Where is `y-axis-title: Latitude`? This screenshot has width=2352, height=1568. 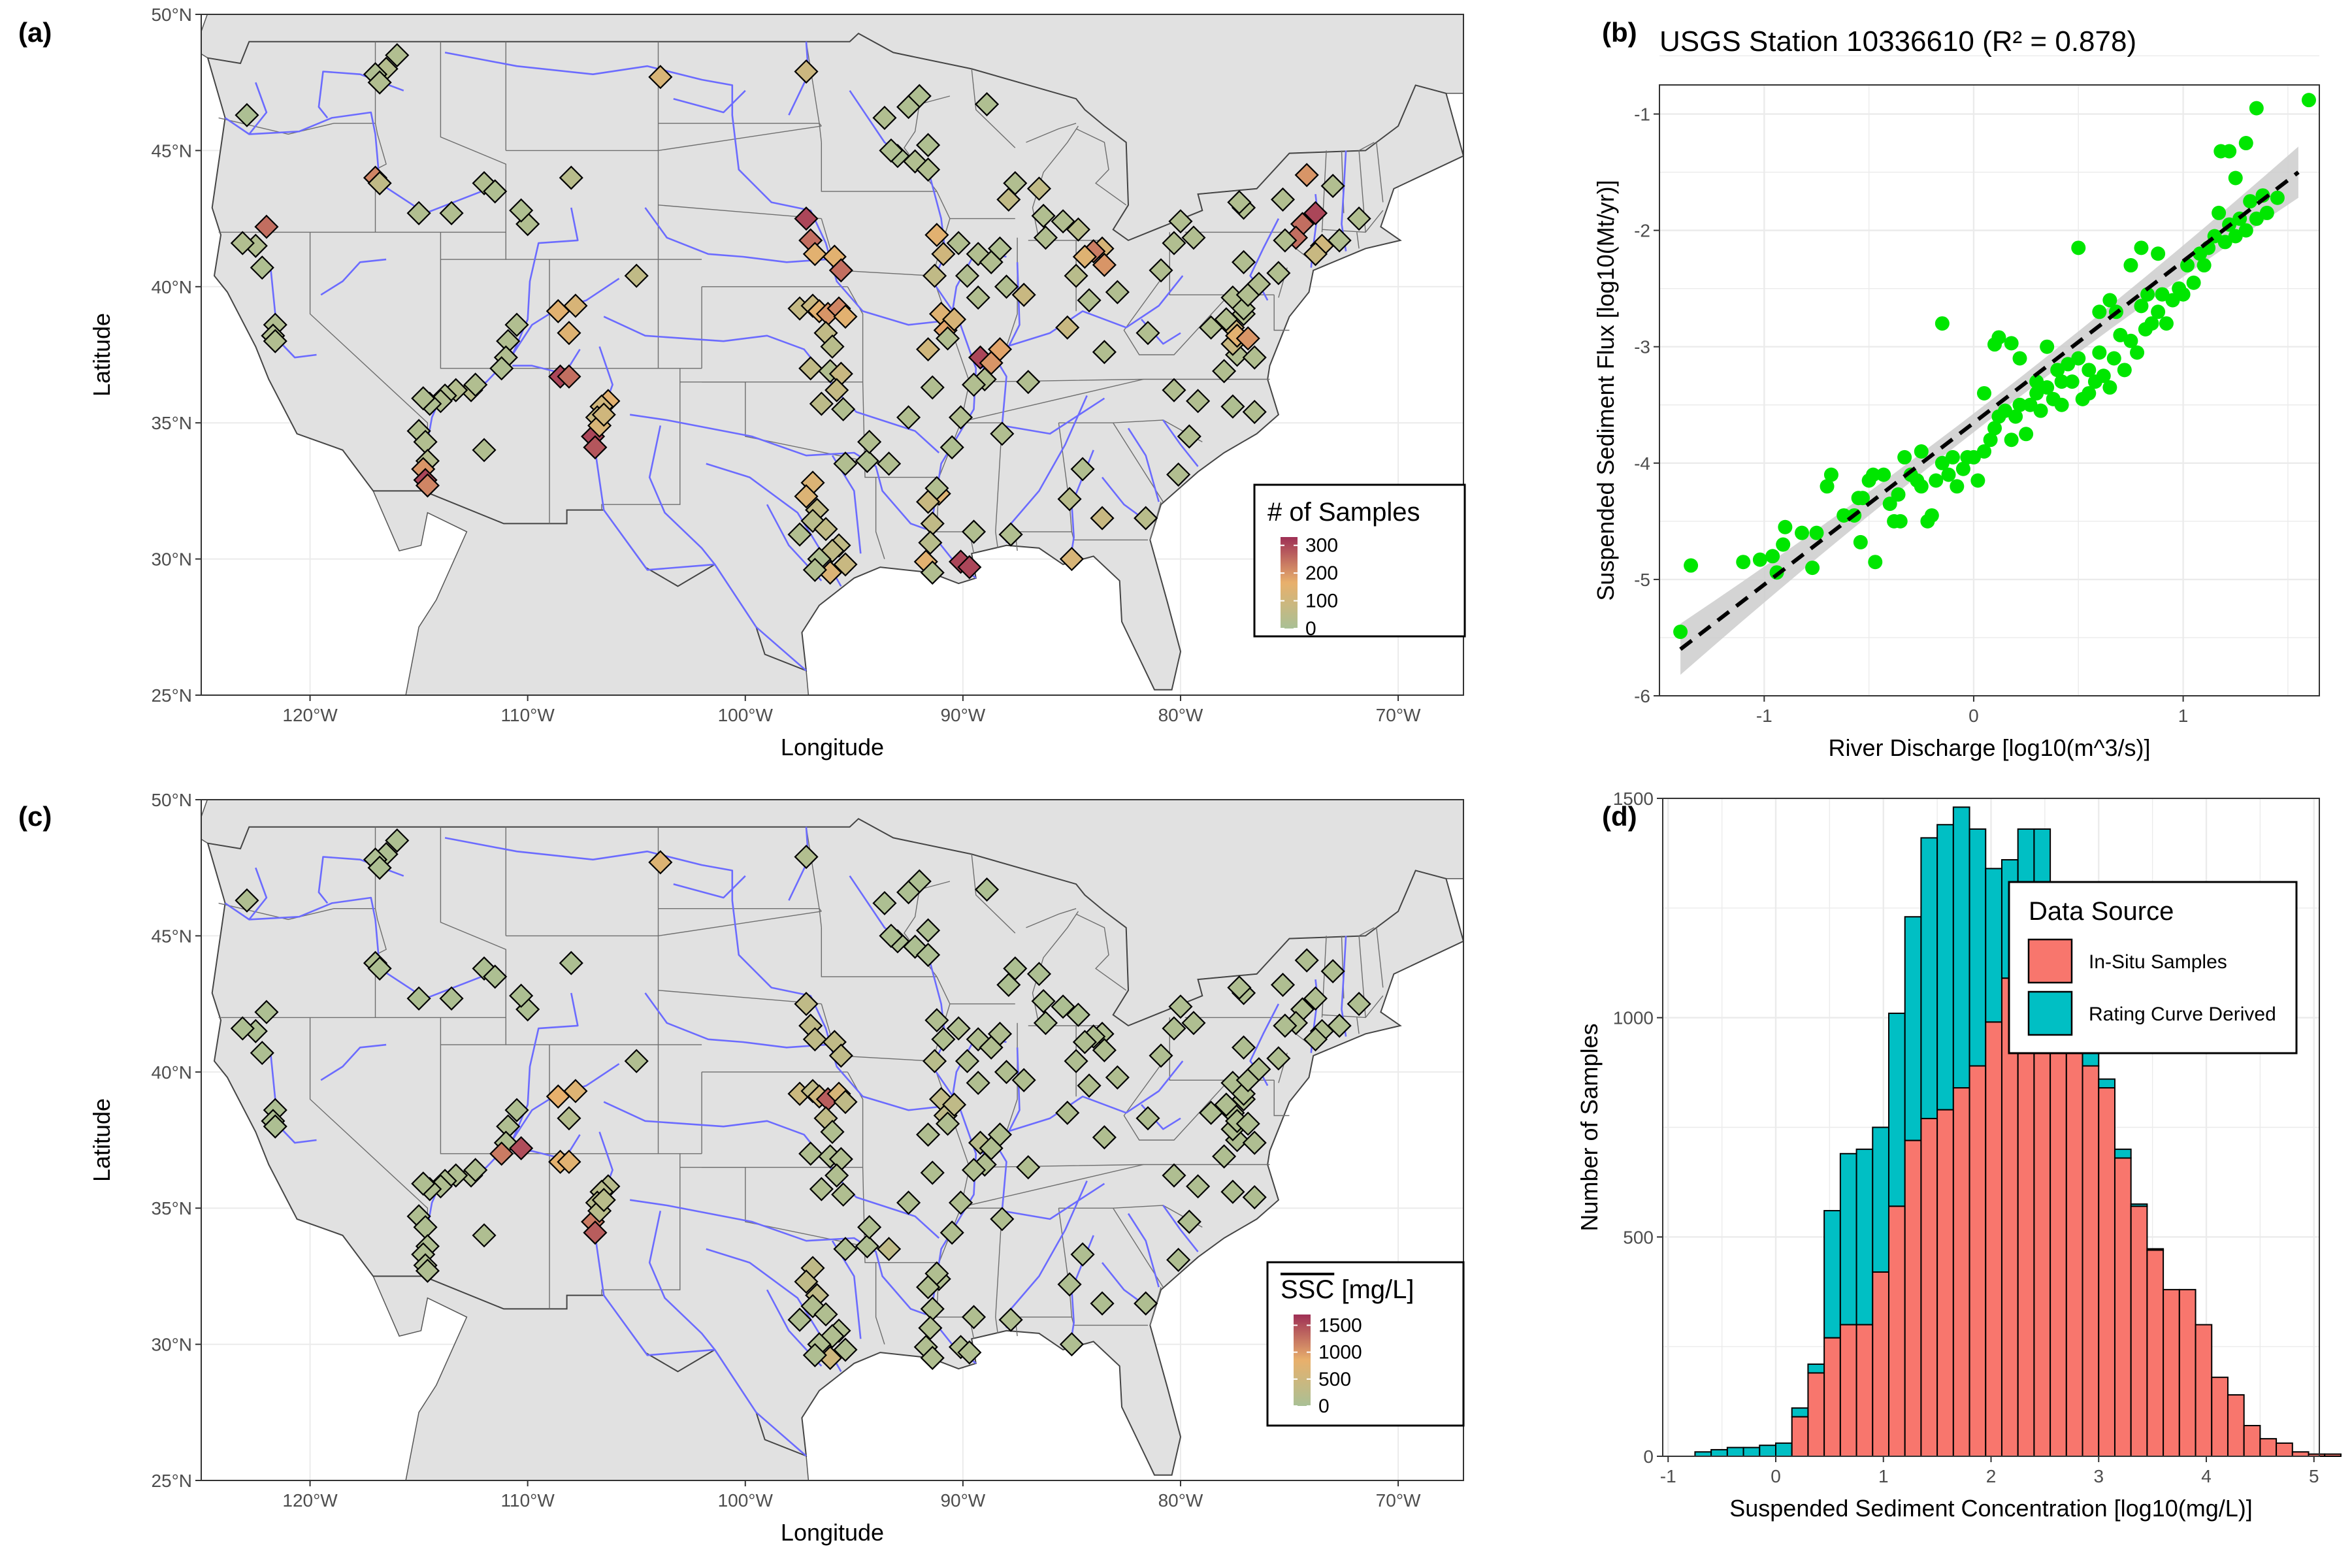 y-axis-title: Latitude is located at coordinates (101, 1140).